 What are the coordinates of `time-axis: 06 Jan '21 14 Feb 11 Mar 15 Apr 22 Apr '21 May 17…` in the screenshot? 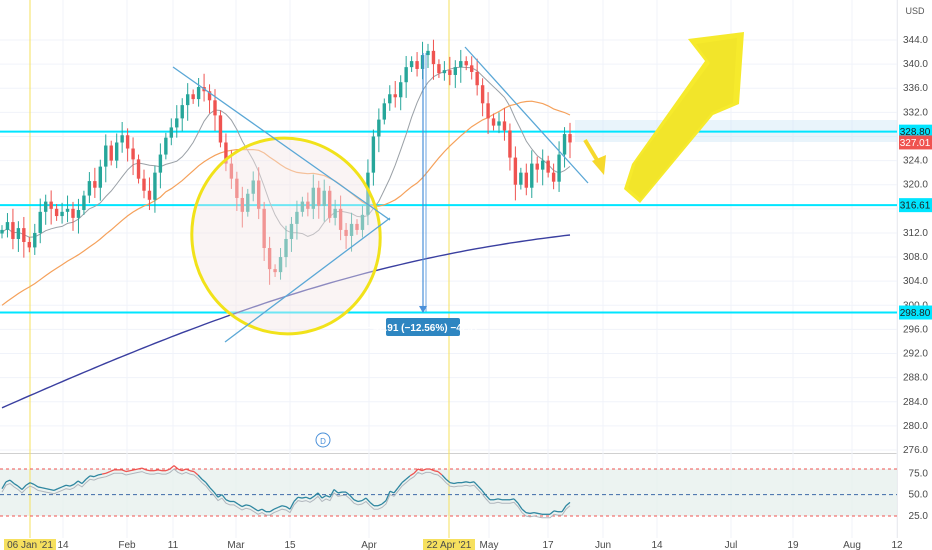 It's located at (466, 544).